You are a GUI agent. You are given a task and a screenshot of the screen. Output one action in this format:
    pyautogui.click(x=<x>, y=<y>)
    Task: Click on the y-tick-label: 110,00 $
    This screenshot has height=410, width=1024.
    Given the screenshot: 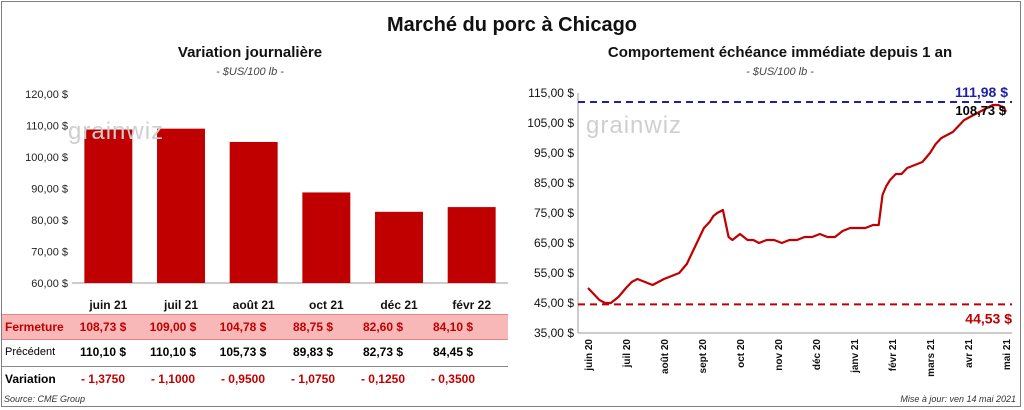 What is the action you would take?
    pyautogui.click(x=47, y=127)
    